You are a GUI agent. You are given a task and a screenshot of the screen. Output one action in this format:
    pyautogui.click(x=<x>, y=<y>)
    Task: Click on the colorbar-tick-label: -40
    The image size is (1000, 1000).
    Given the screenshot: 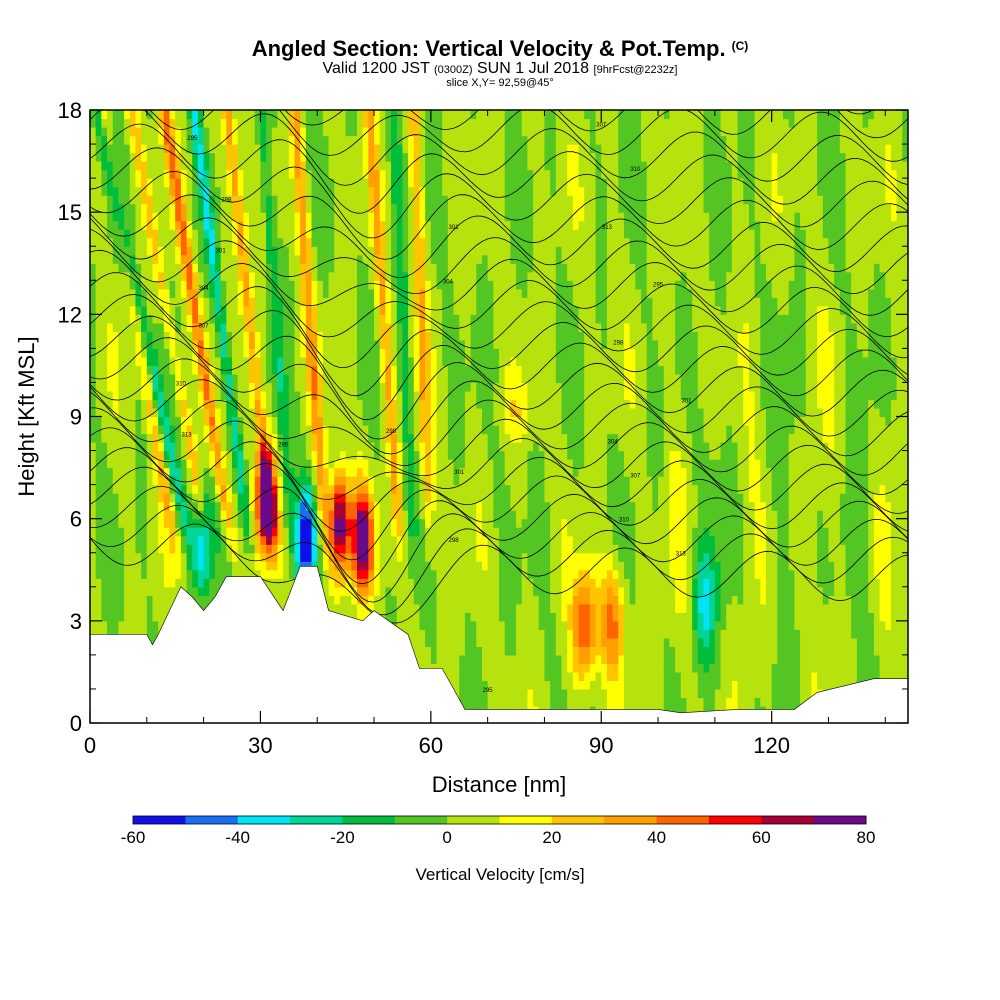 What is the action you would take?
    pyautogui.click(x=237, y=837)
    